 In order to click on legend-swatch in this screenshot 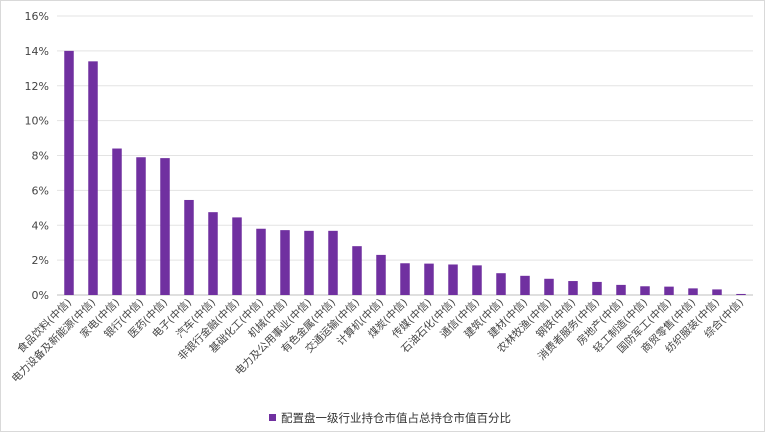, I will do `click(272, 417)`.